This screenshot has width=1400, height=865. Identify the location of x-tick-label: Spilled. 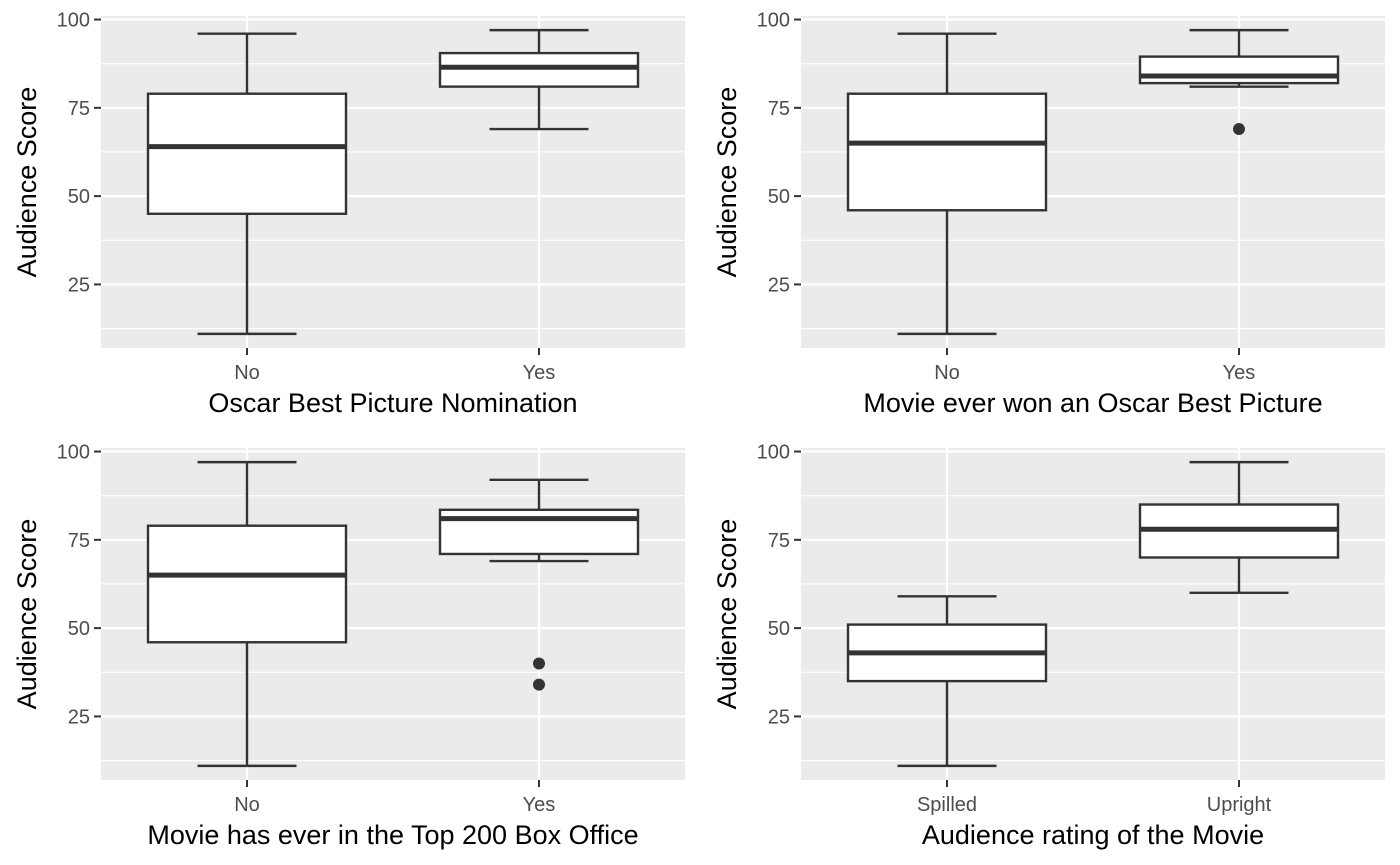
(947, 805).